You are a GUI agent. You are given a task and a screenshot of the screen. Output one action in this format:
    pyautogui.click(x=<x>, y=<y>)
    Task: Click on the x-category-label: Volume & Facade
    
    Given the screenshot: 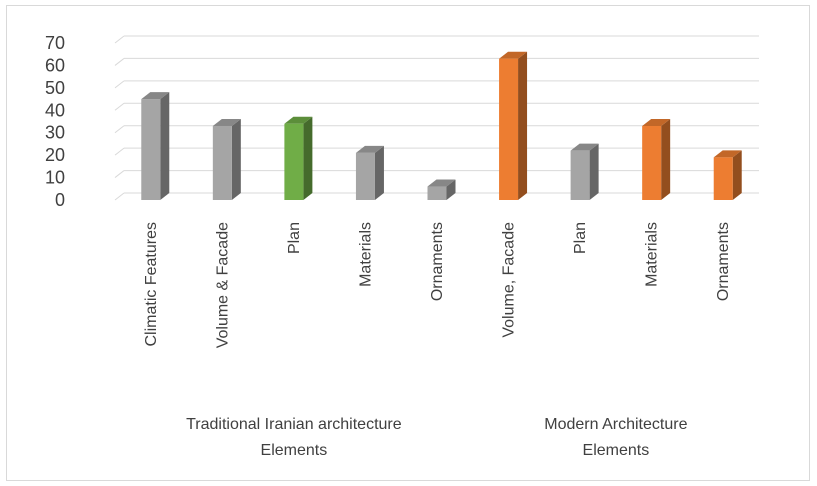 What is the action you would take?
    pyautogui.click(x=222, y=285)
    